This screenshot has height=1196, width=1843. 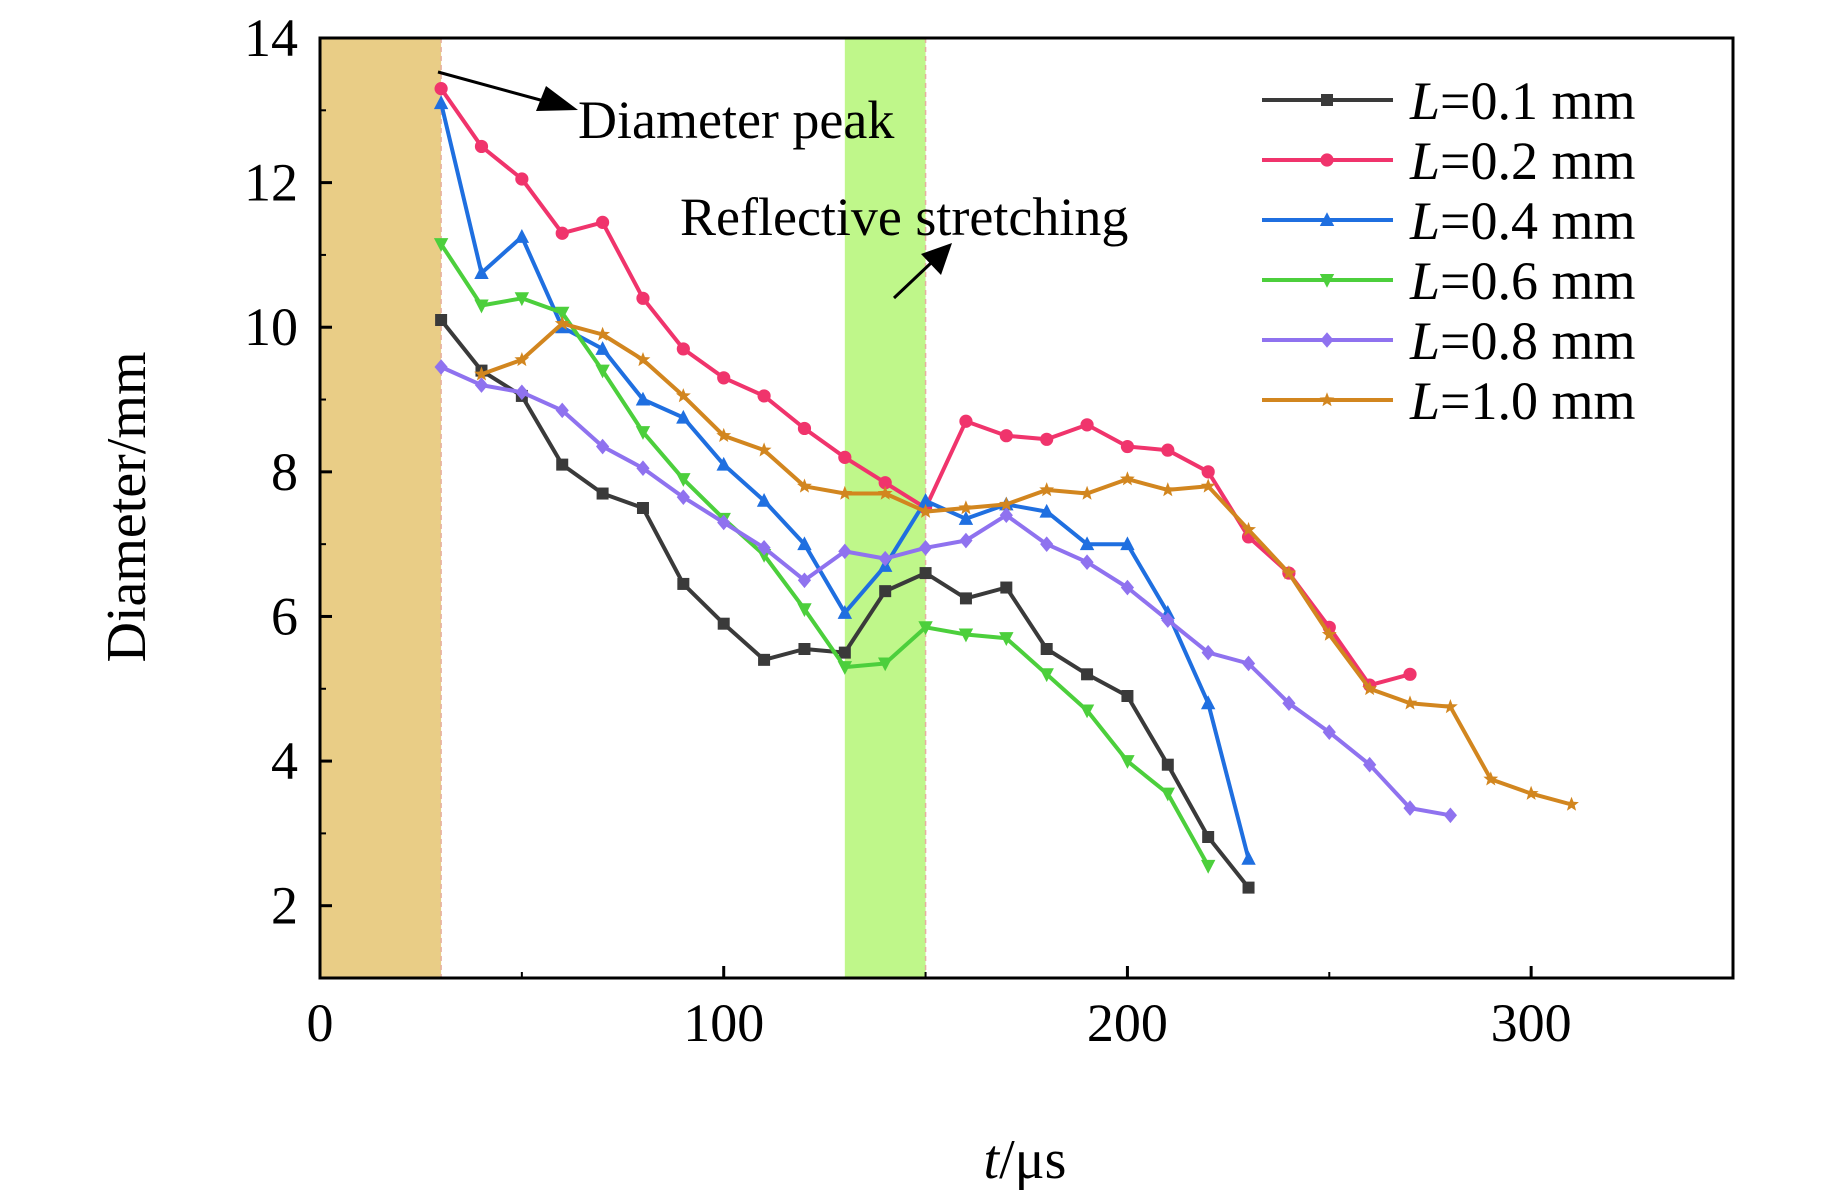 I want to click on y-axis-label: Diameter/mm, so click(x=127, y=506).